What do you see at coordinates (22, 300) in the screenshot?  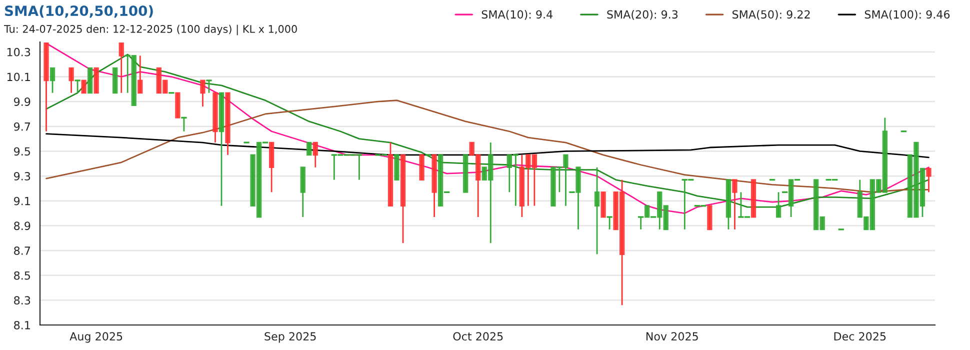 I see `y-tick-label: 8.3` at bounding box center [22, 300].